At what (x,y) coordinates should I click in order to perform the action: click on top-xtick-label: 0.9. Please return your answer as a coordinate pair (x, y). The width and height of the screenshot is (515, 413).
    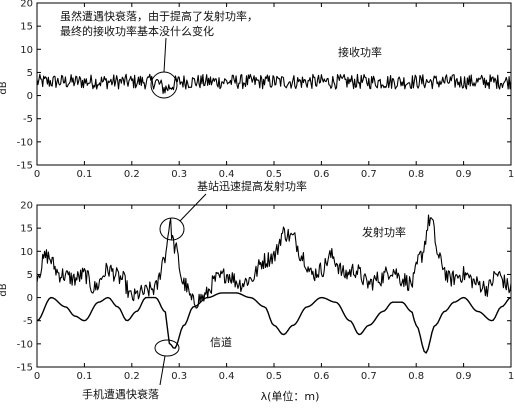
    Looking at the image, I should click on (464, 174).